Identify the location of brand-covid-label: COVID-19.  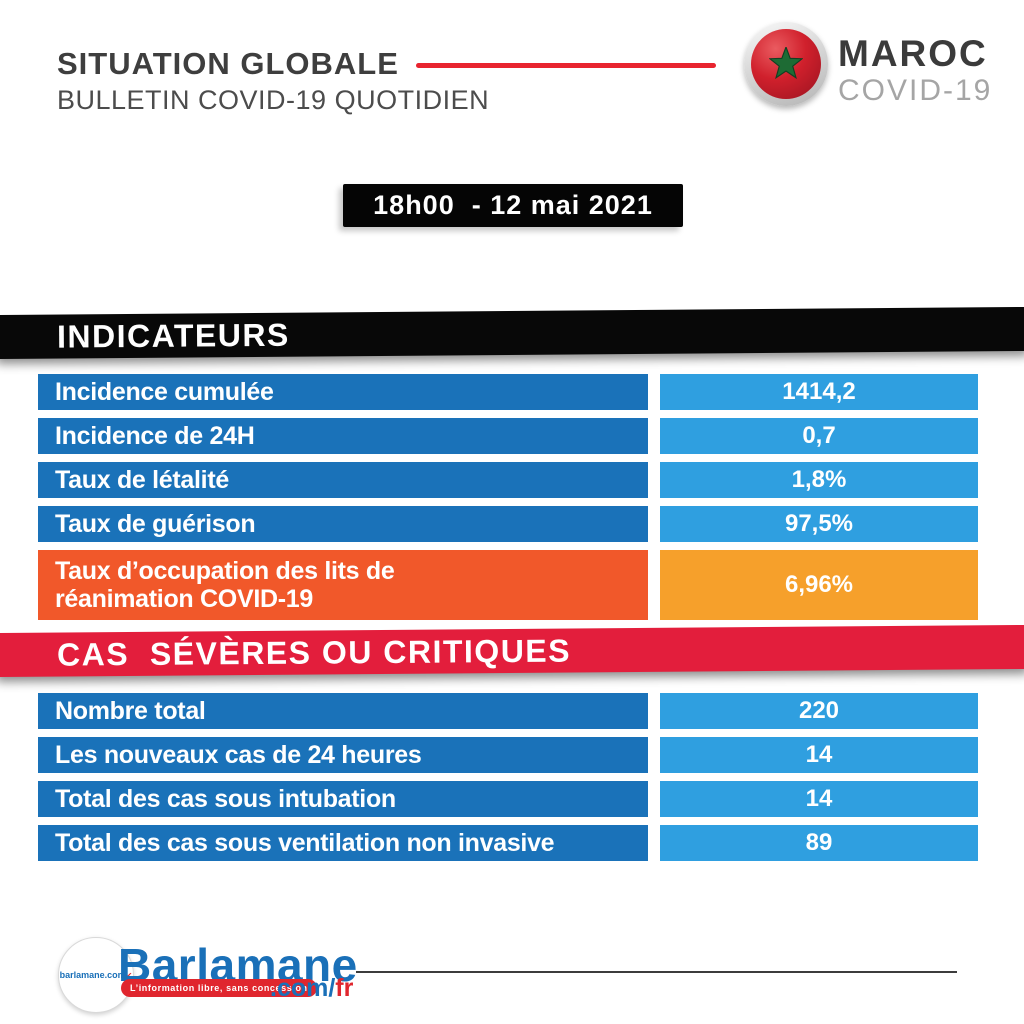
(915, 90).